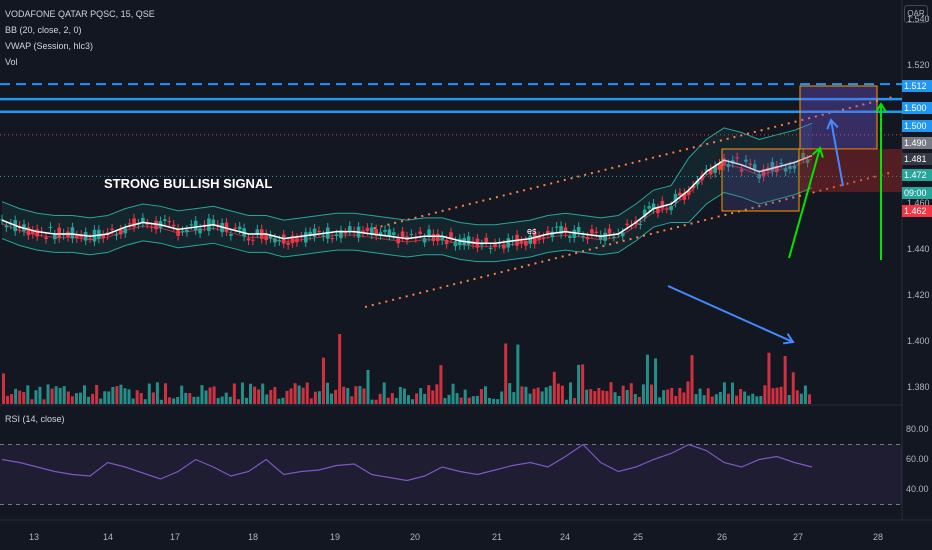 Image resolution: width=932 pixels, height=550 pixels. I want to click on currency-badge: QAR, so click(916, 14).